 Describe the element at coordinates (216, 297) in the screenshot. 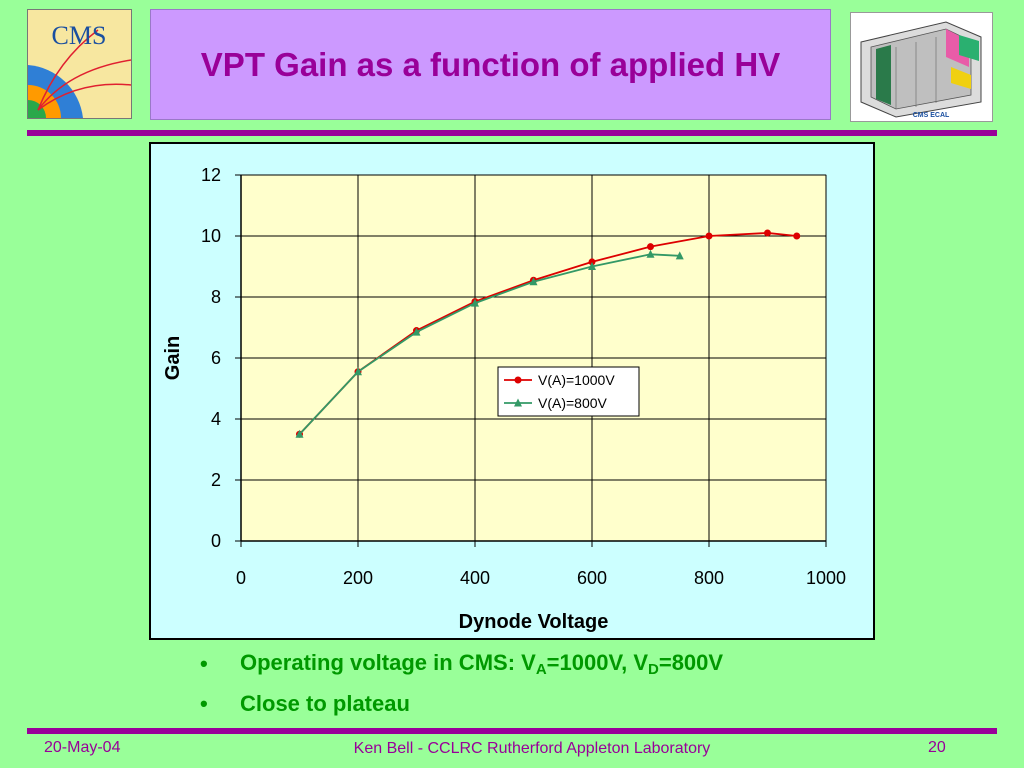

I see `y-tick-label: 8` at that location.